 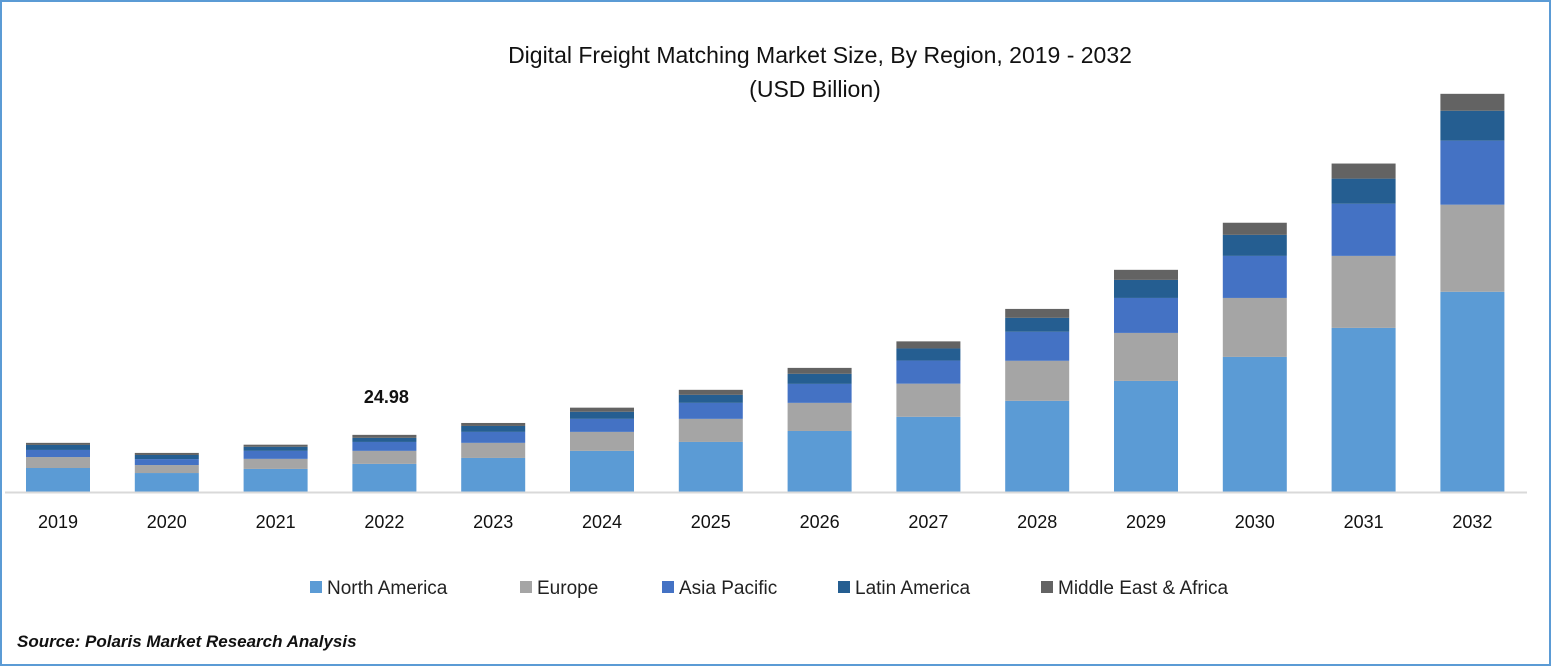 What do you see at coordinates (384, 446) in the screenshot?
I see `bar-segment-asia-pacific-2022` at bounding box center [384, 446].